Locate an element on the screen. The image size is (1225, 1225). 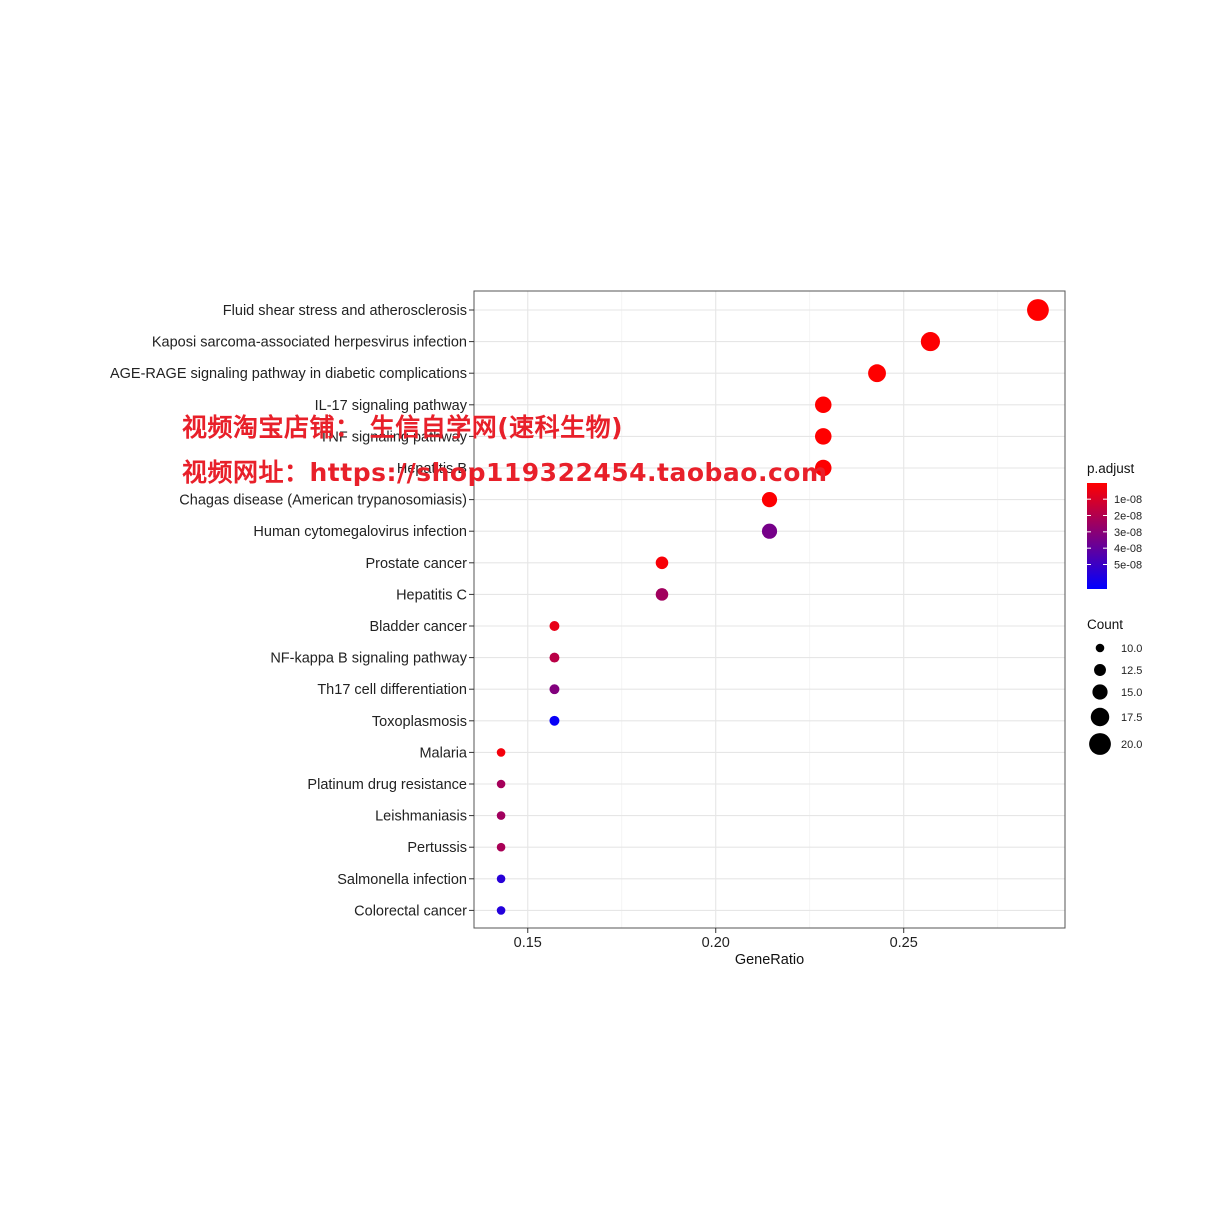
category-label: Leishmaniasis is located at coordinates (421, 817).